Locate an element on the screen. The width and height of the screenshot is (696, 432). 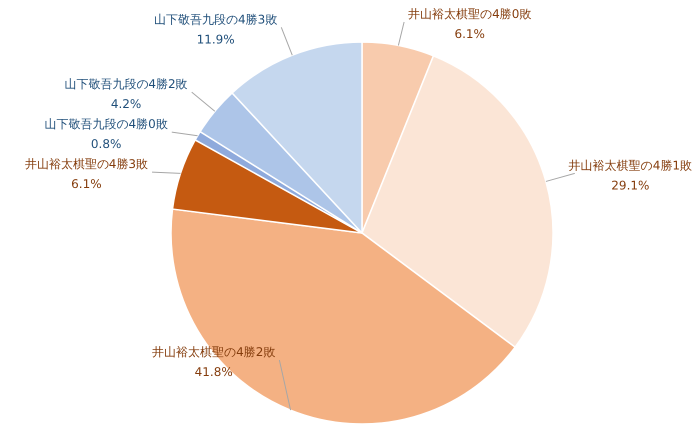
slice-label: 山下敬吾九段の4勝0敗 is located at coordinates (106, 124).